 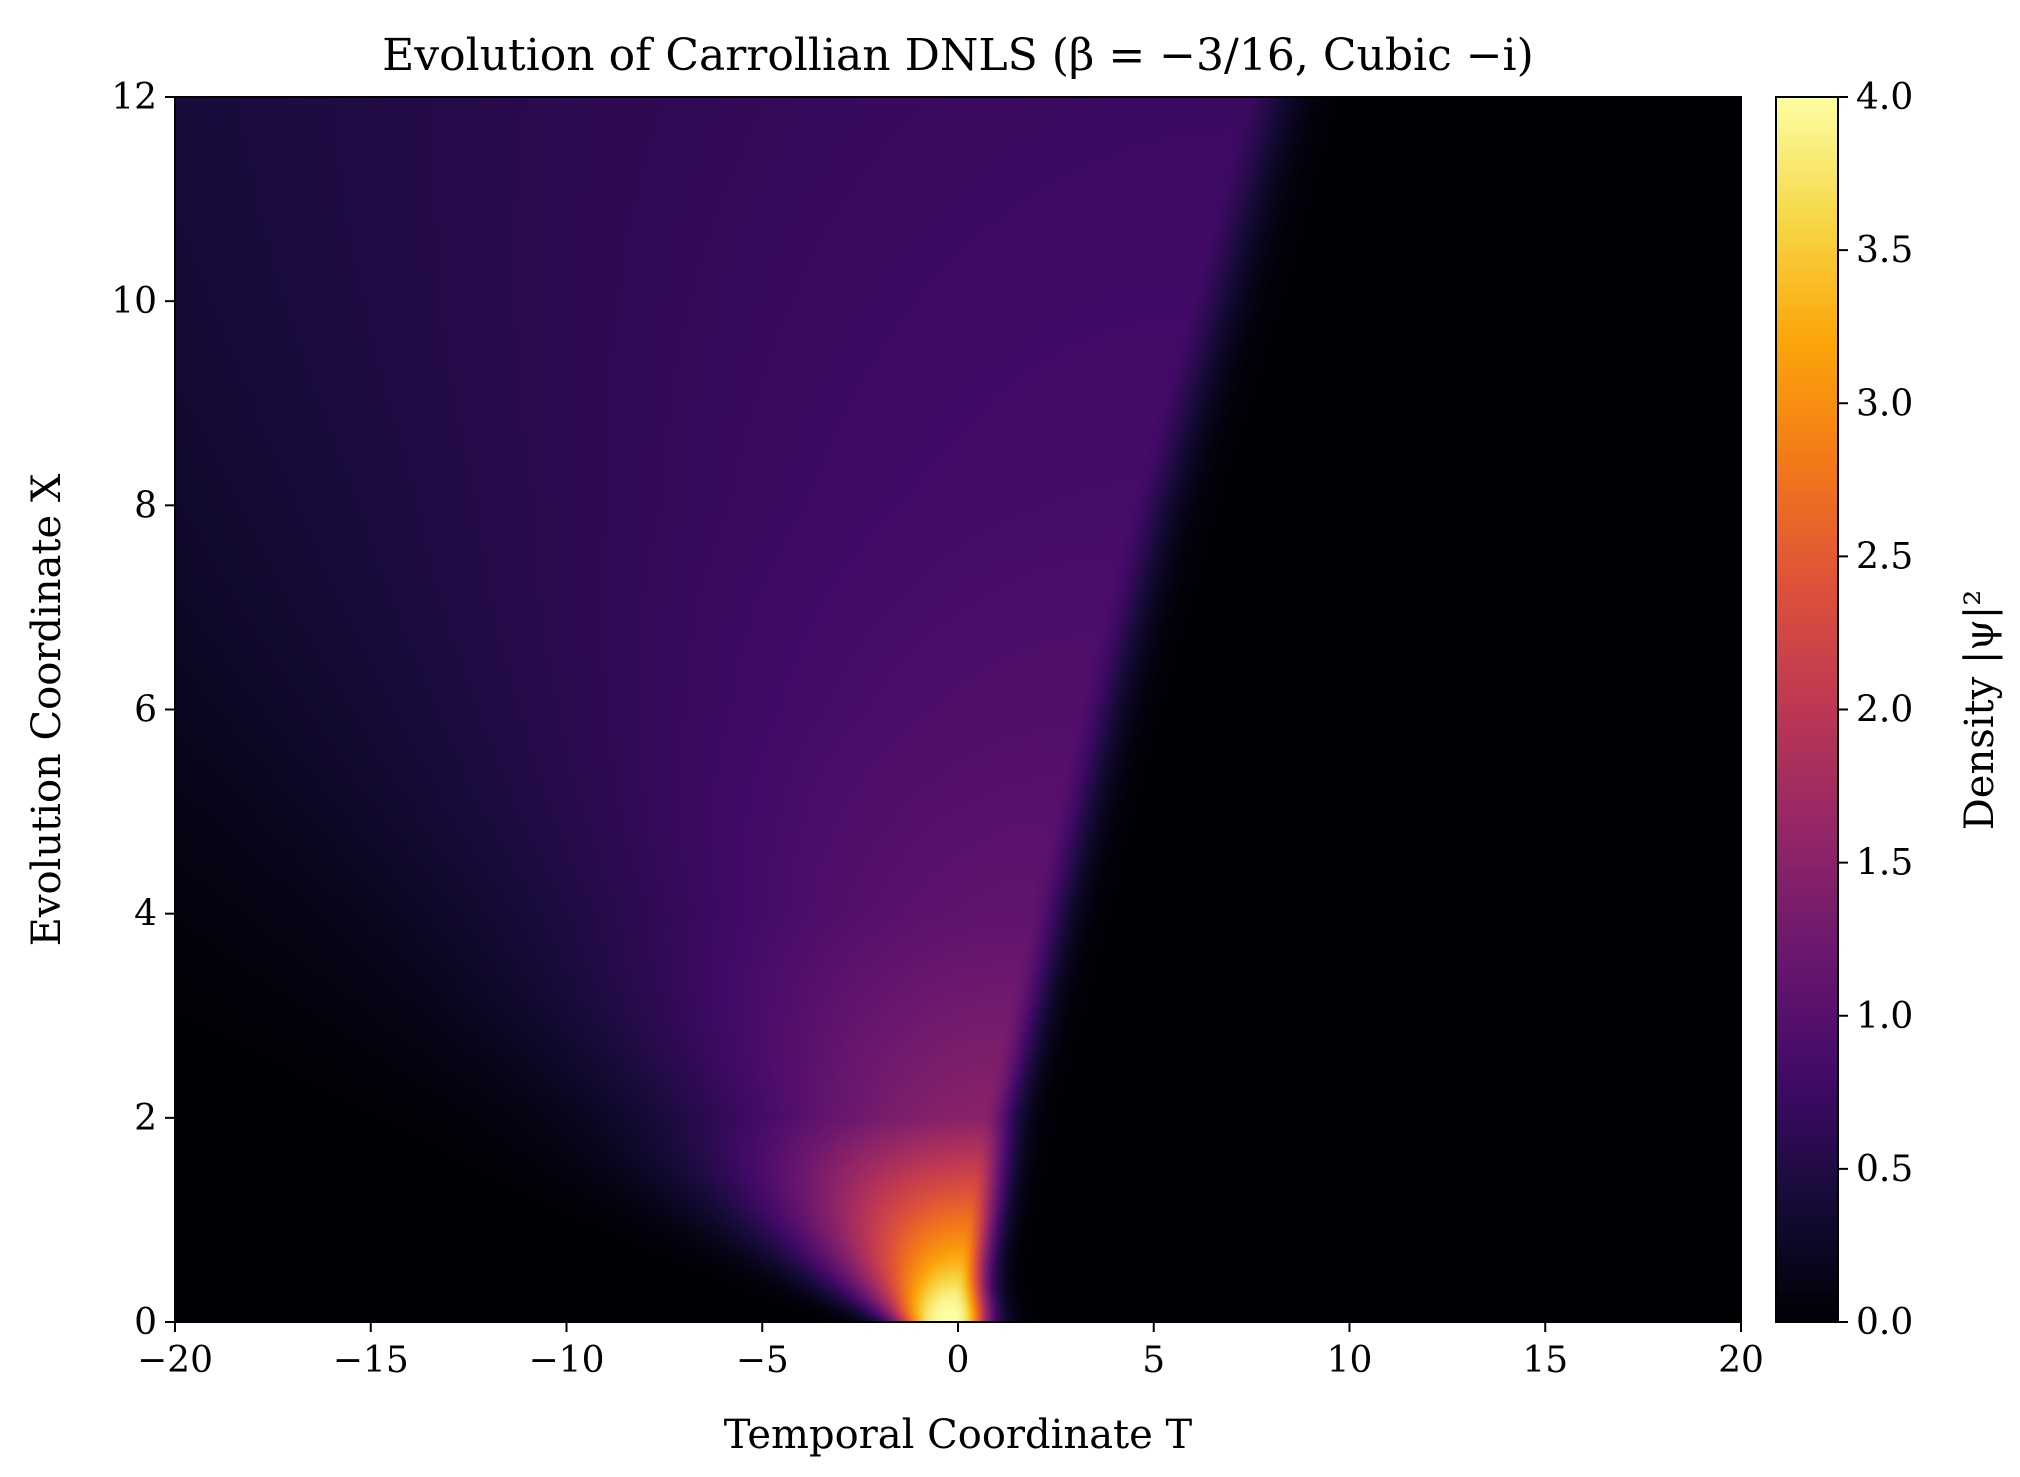 I want to click on x-tick-label: 15, so click(x=1545, y=1360).